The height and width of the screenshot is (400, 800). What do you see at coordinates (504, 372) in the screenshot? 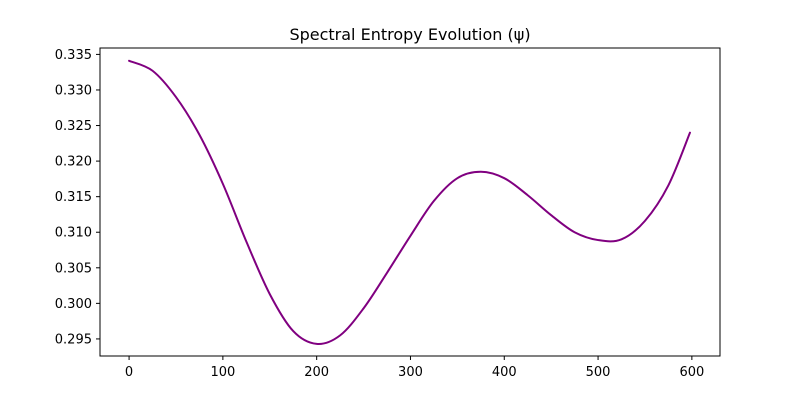
I see `x-tick-label: 400` at bounding box center [504, 372].